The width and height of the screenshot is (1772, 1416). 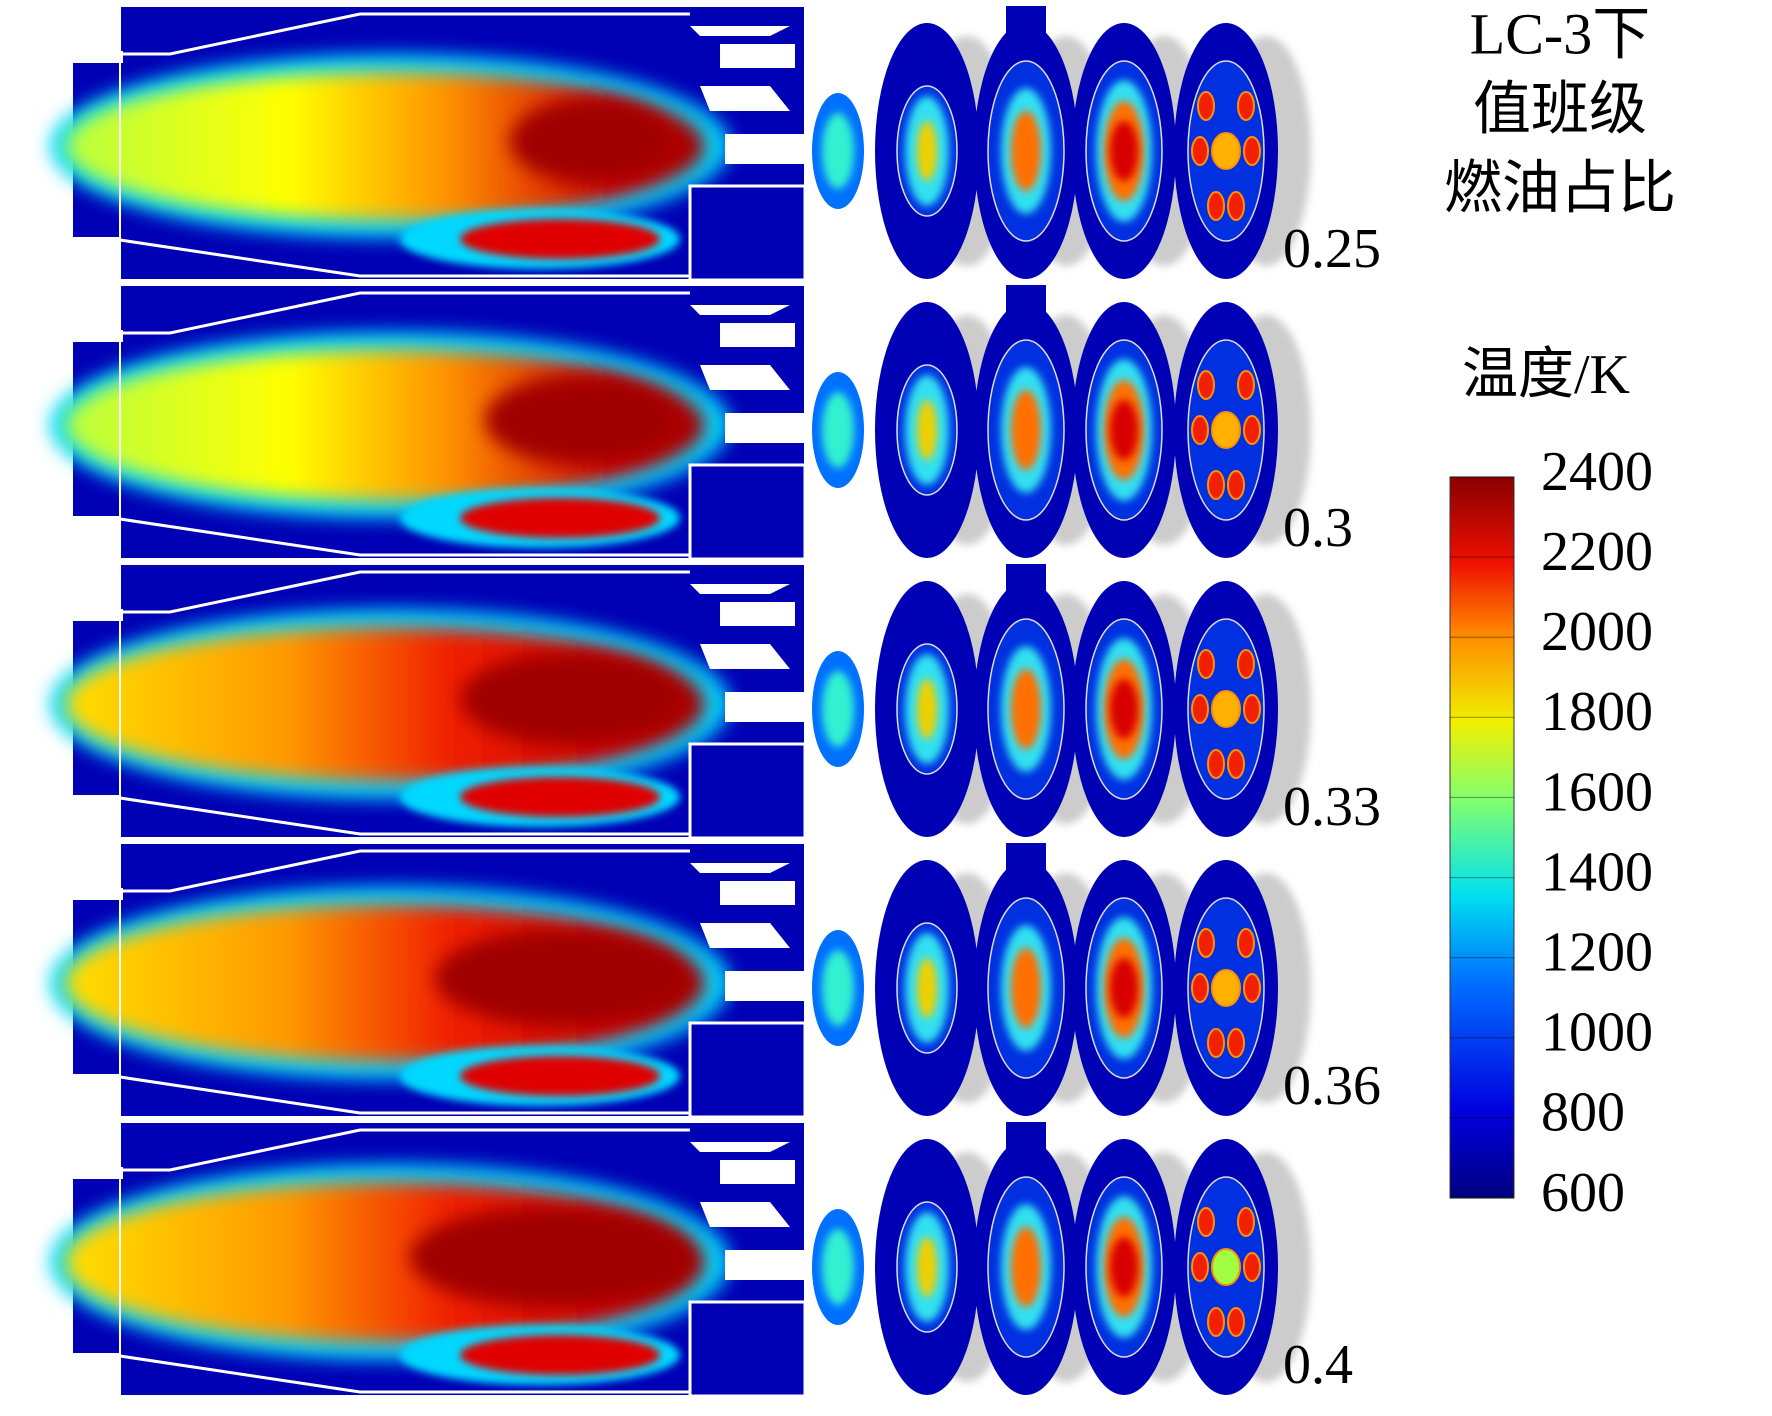 I want to click on colorbar-tick-label: 1000, so click(x=1597, y=1033).